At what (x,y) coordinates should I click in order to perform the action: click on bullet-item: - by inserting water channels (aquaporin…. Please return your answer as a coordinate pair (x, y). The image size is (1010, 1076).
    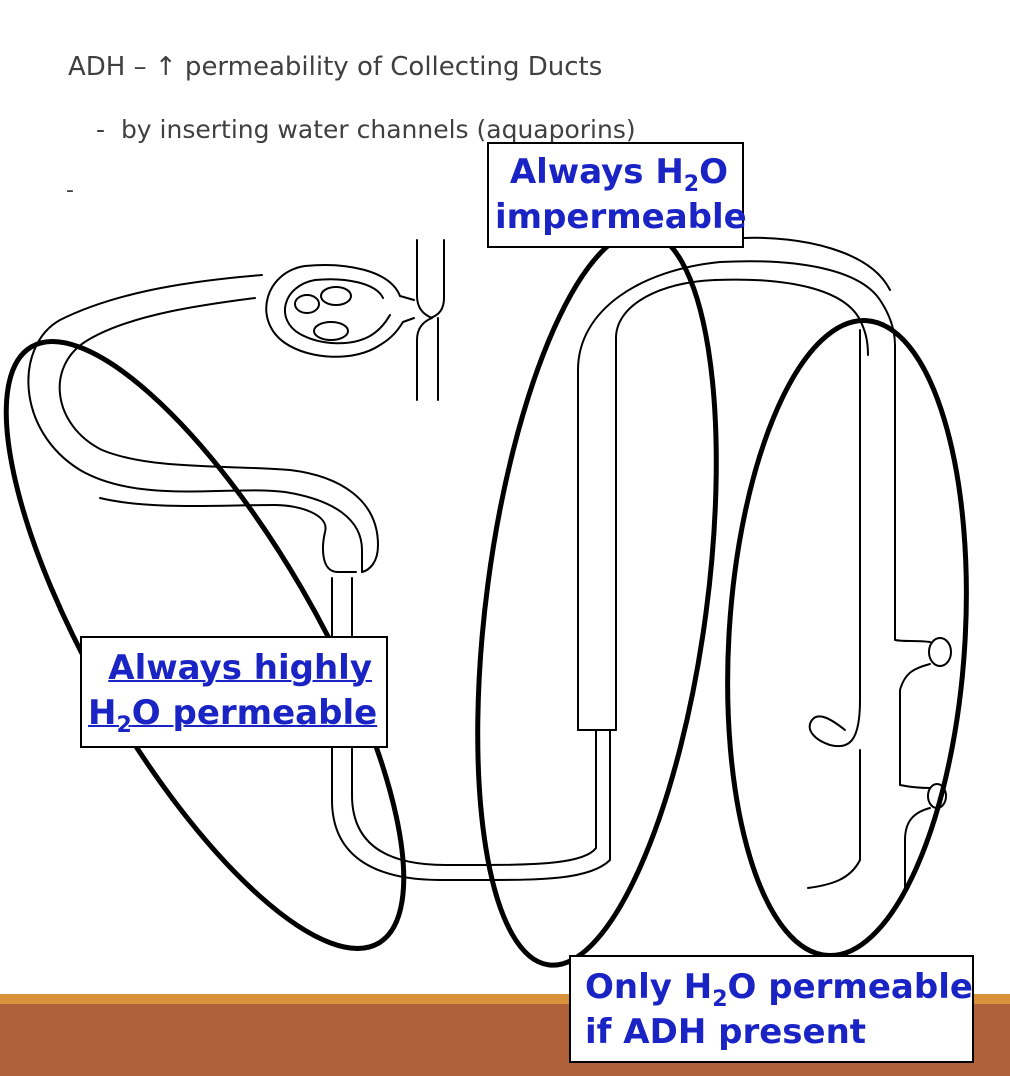
    Looking at the image, I should click on (366, 129).